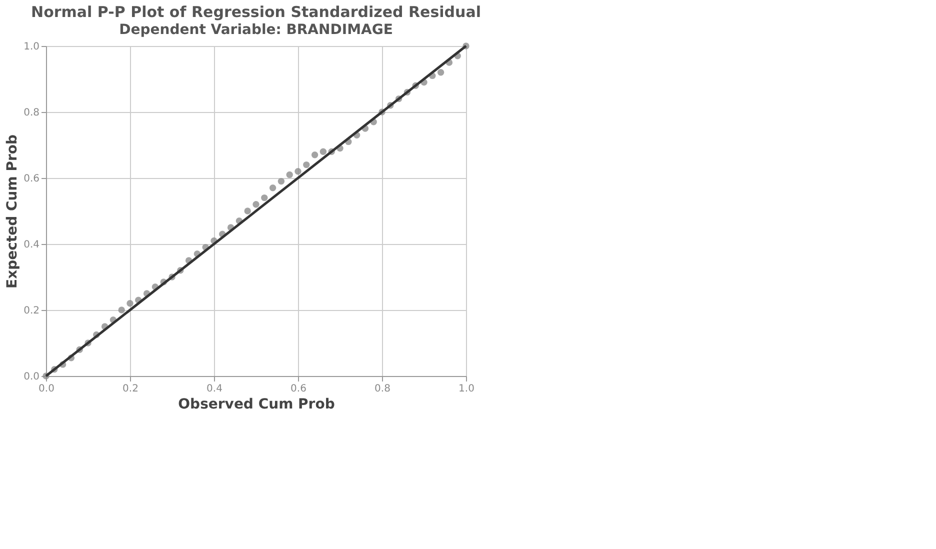  What do you see at coordinates (214, 389) in the screenshot?
I see `x-tick-label: 0.4` at bounding box center [214, 389].